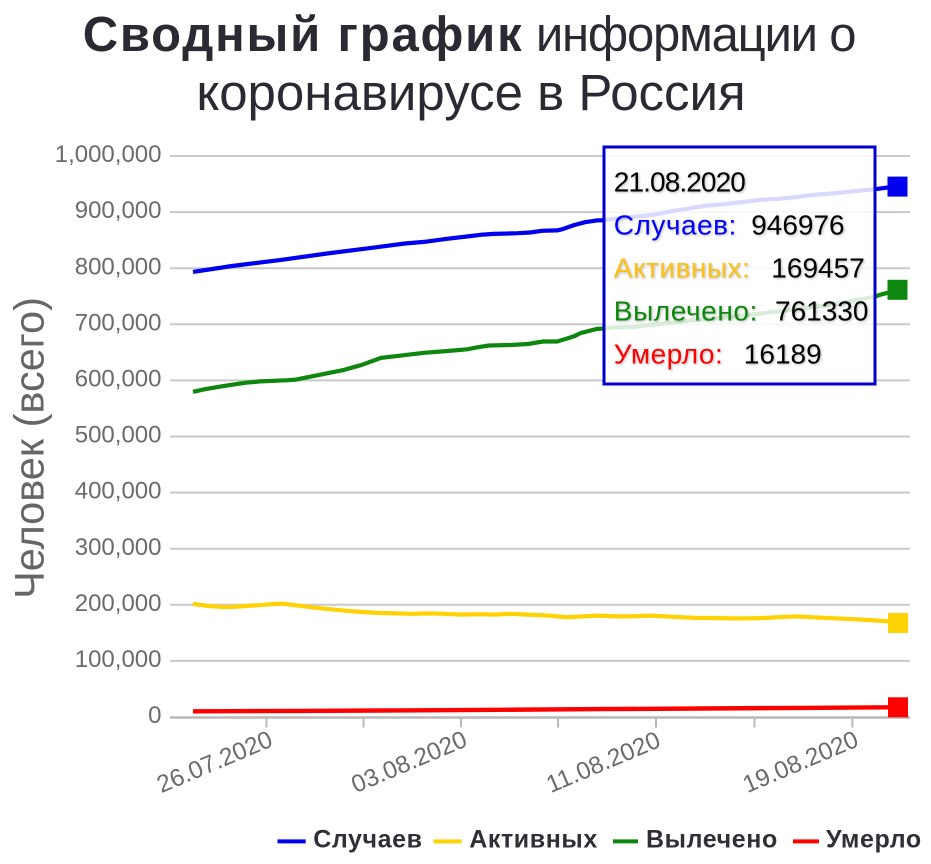 The width and height of the screenshot is (931, 864). Describe the element at coordinates (118, 547) in the screenshot. I see `svg-text: 300,000` at that location.